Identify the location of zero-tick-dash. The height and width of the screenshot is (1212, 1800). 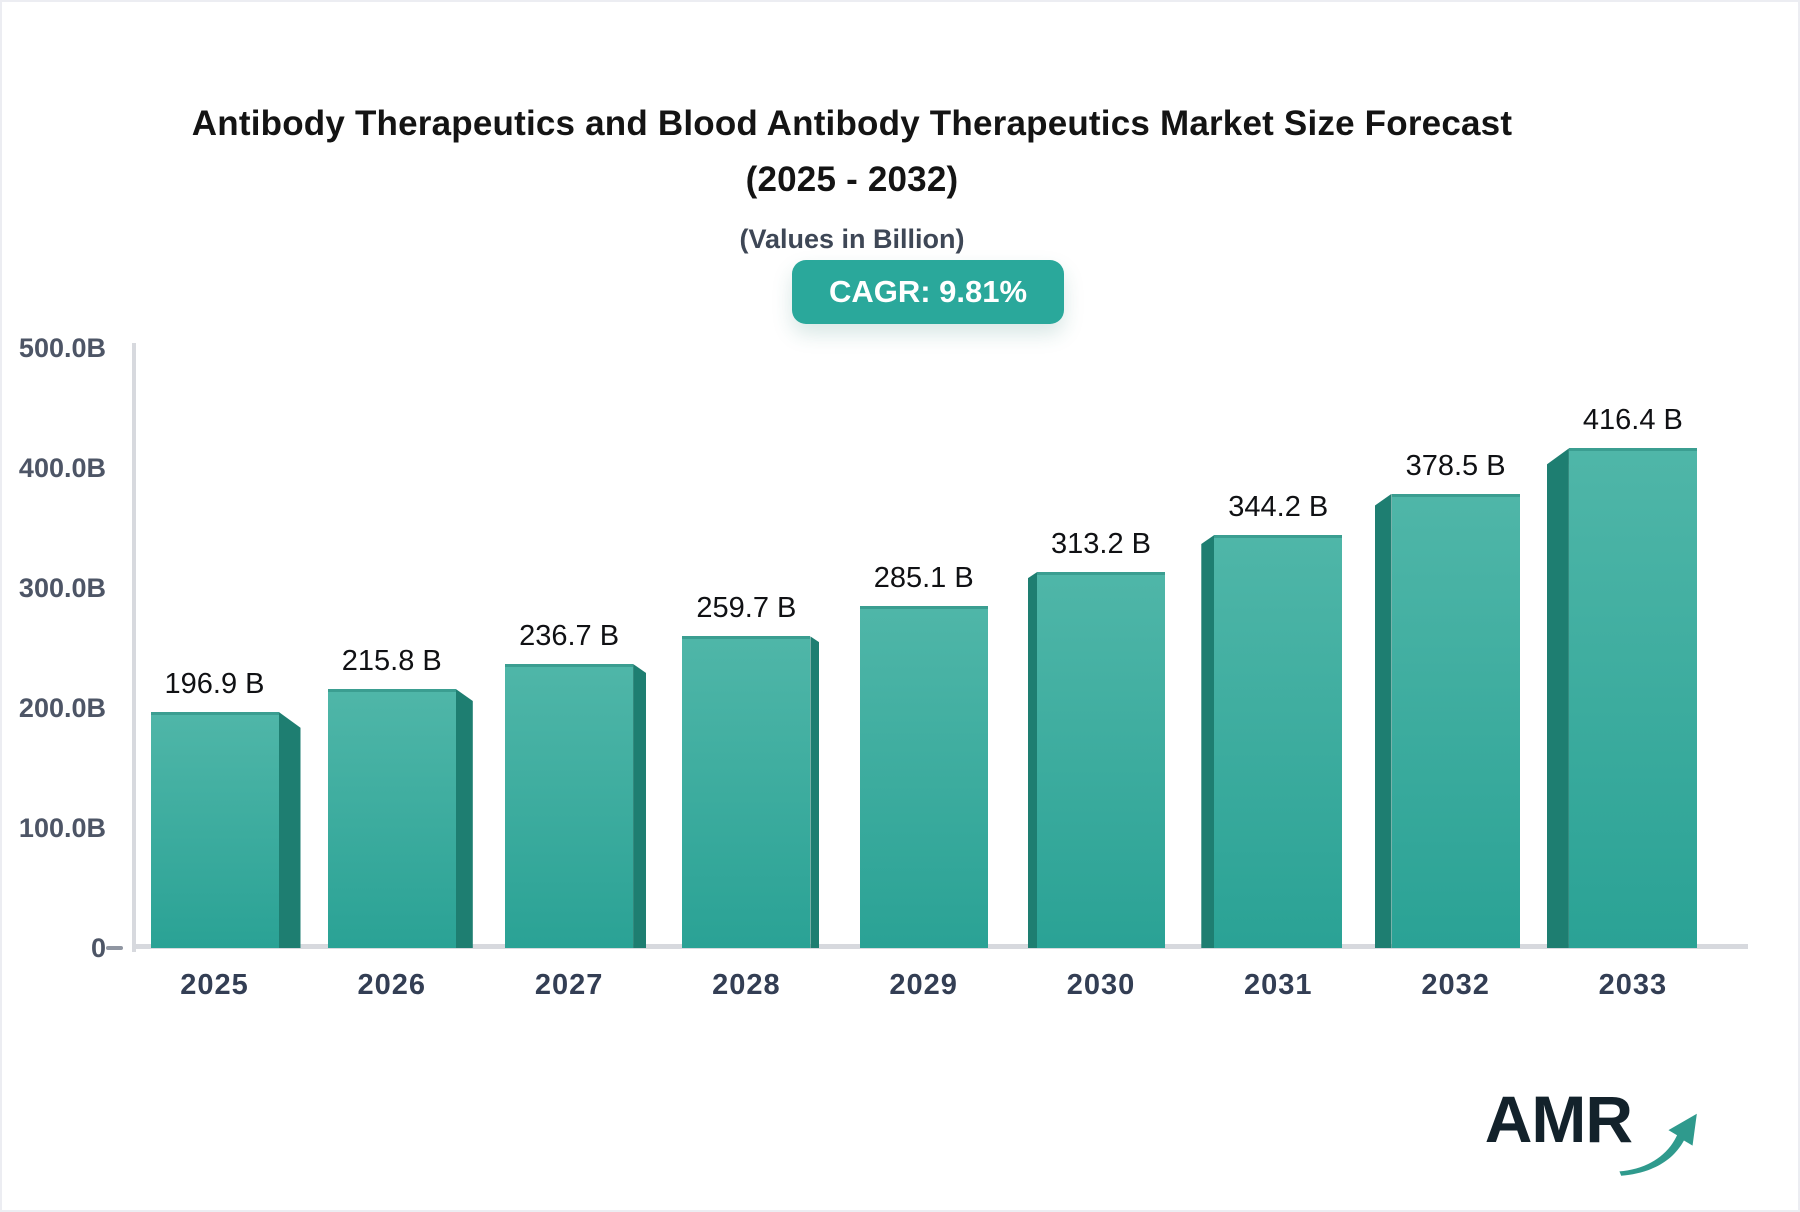
(114, 948).